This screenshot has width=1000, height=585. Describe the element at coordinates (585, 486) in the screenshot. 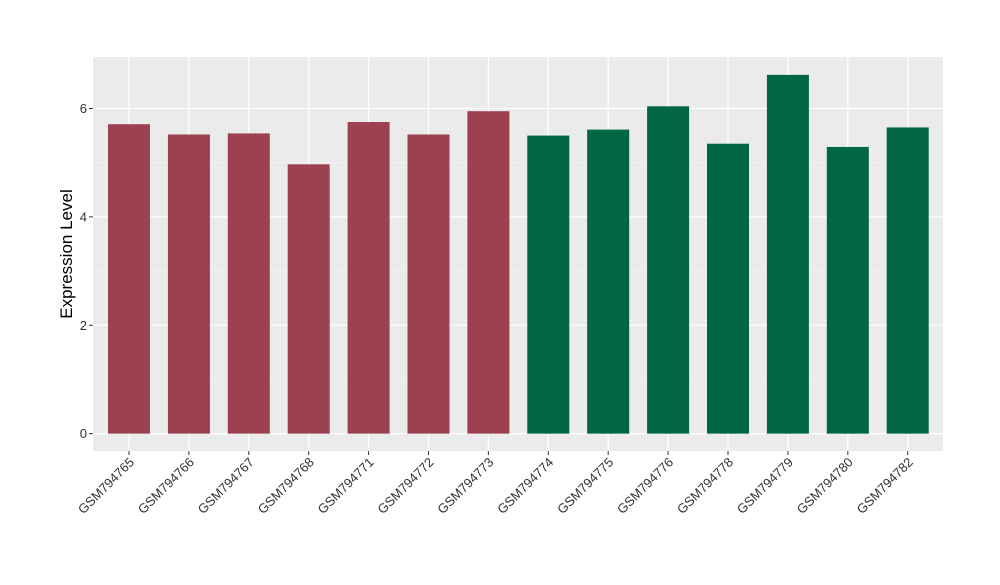

I see `x-tick-label: GSM794775` at that location.